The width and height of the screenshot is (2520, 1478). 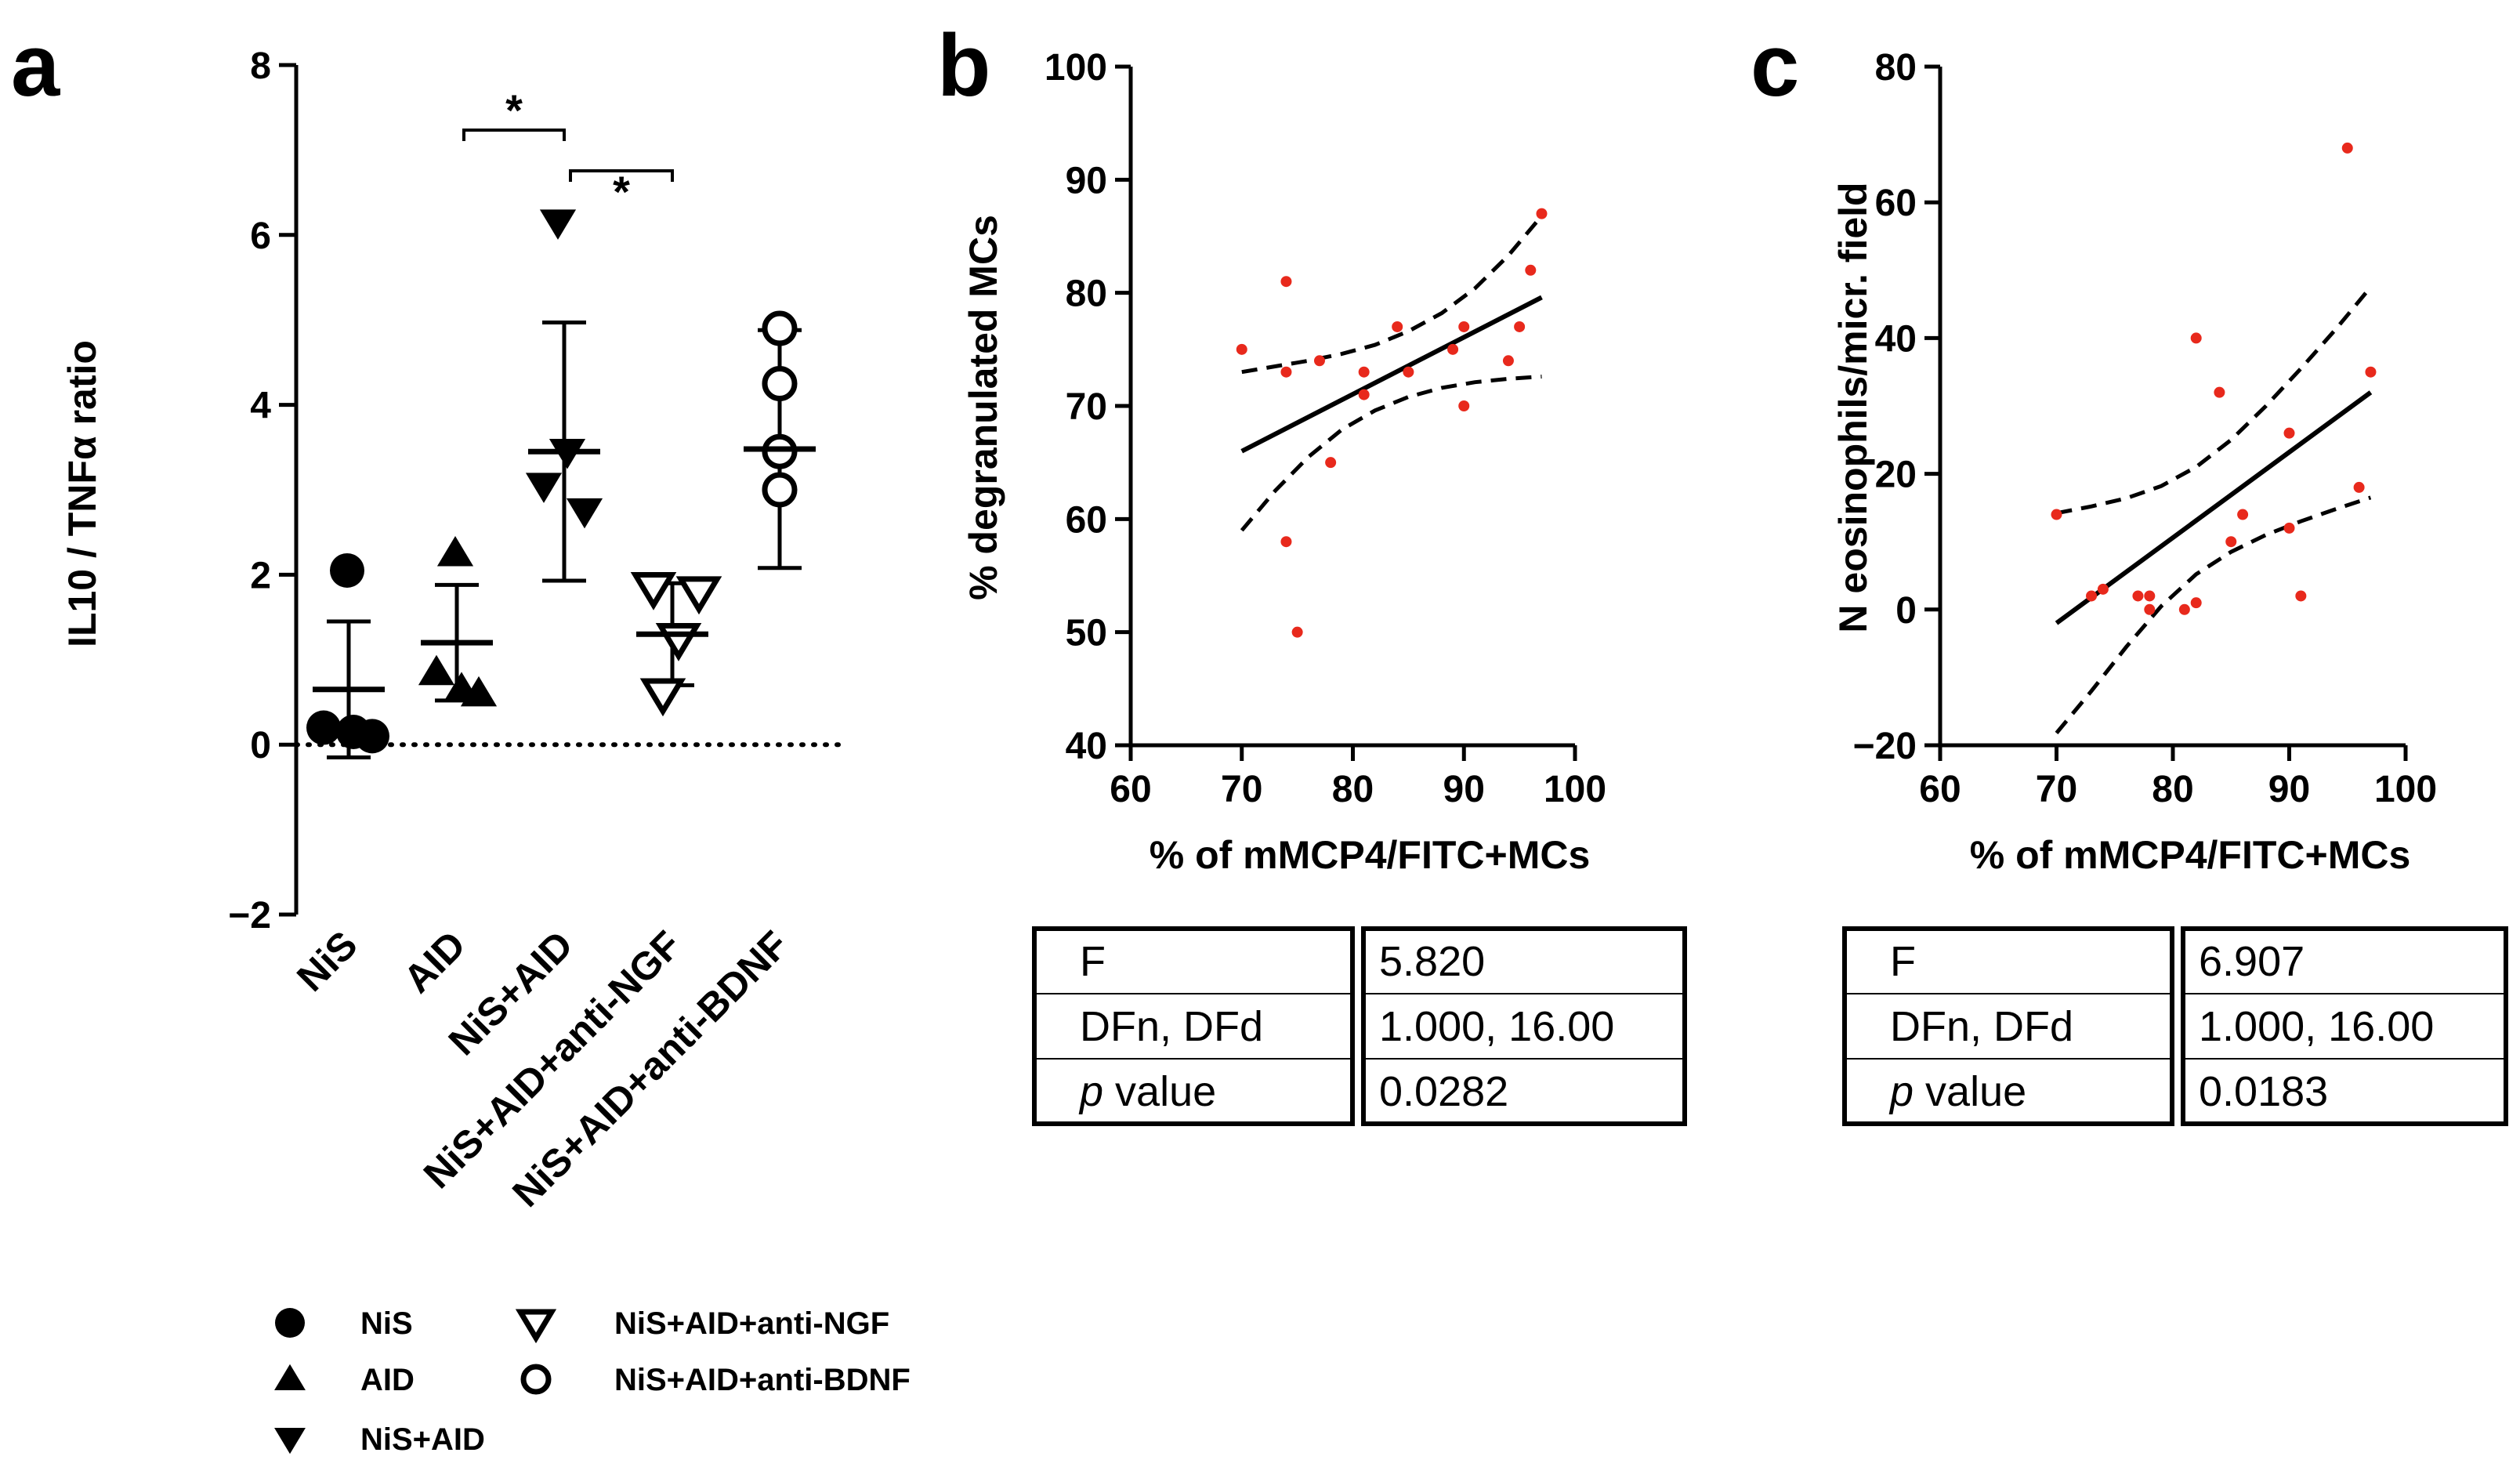 What do you see at coordinates (1901, 1092) in the screenshot?
I see `stats-label-italic: p` at bounding box center [1901, 1092].